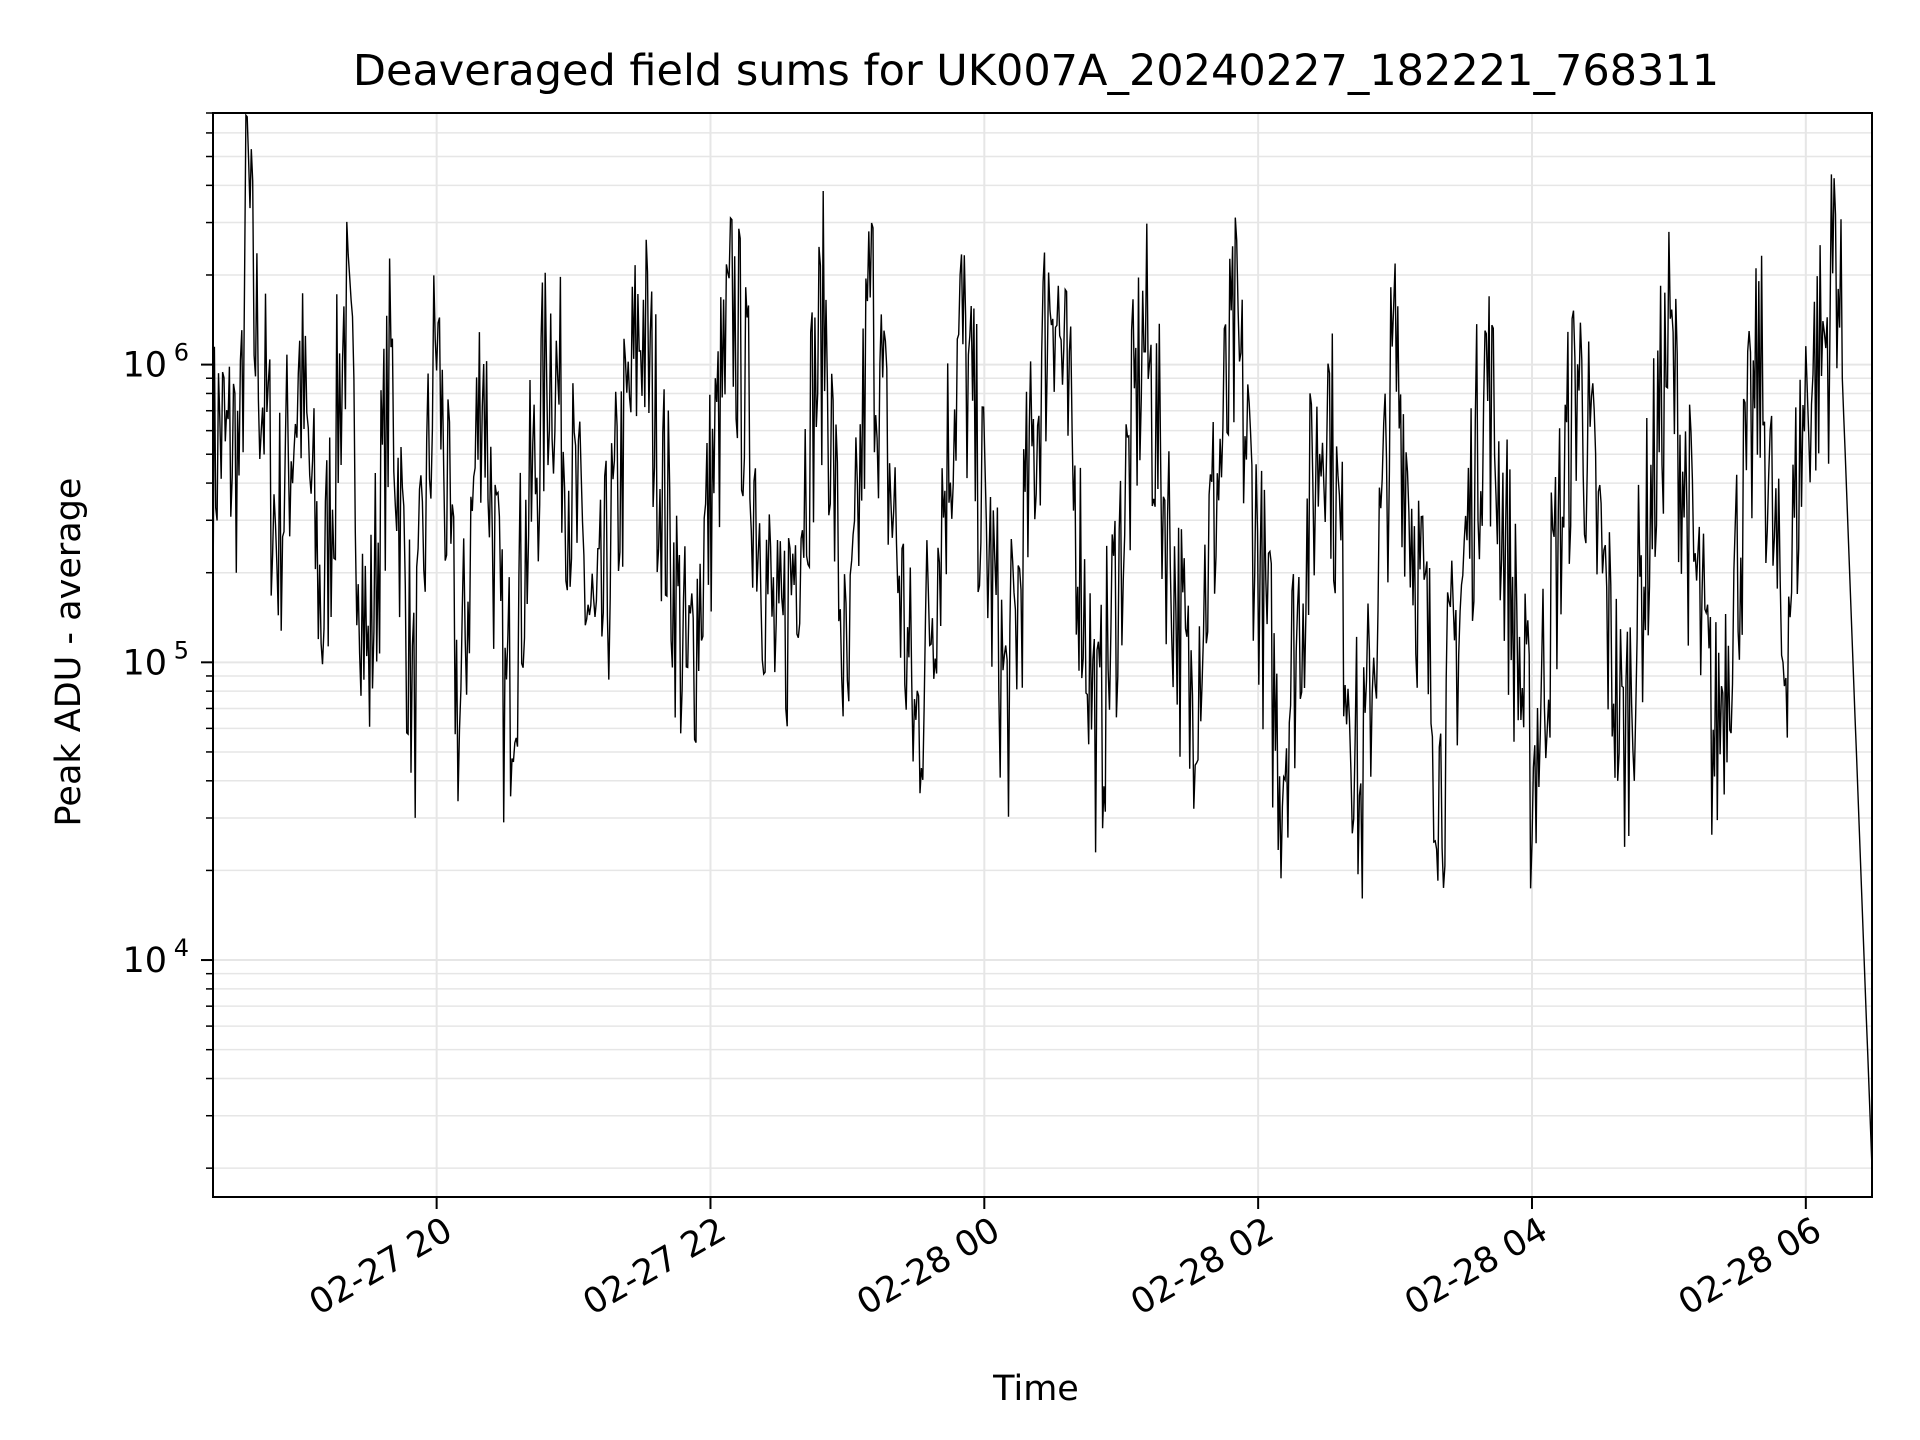 The width and height of the screenshot is (1920, 1440). Describe the element at coordinates (1476, 1266) in the screenshot. I see `x-tick-label: 02-28 04` at that location.